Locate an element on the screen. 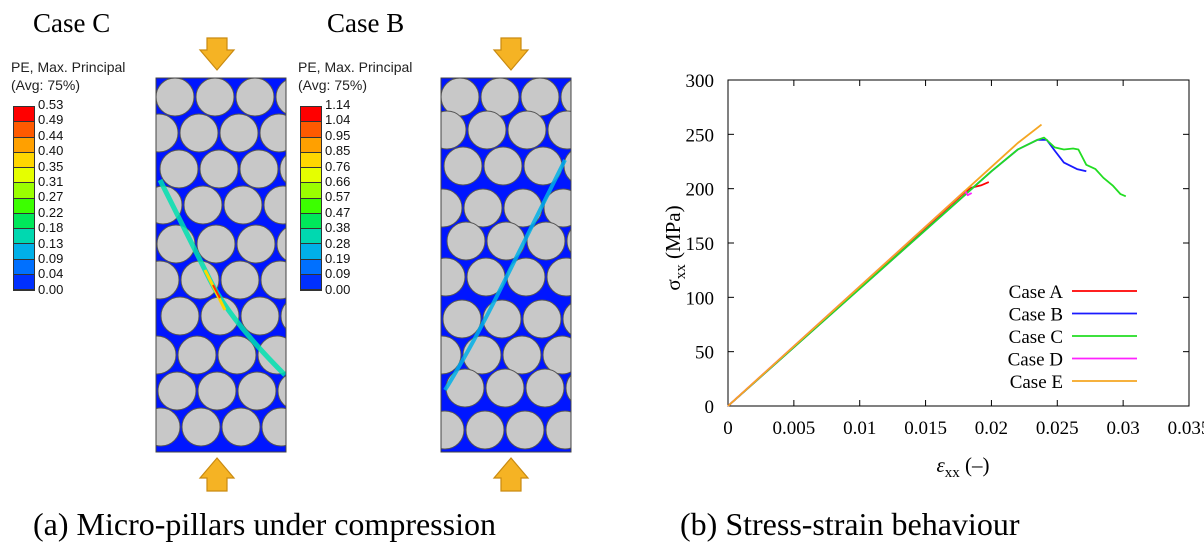 The height and width of the screenshot is (555, 1204). colorbar-label: 0.66 is located at coordinates (338, 181).